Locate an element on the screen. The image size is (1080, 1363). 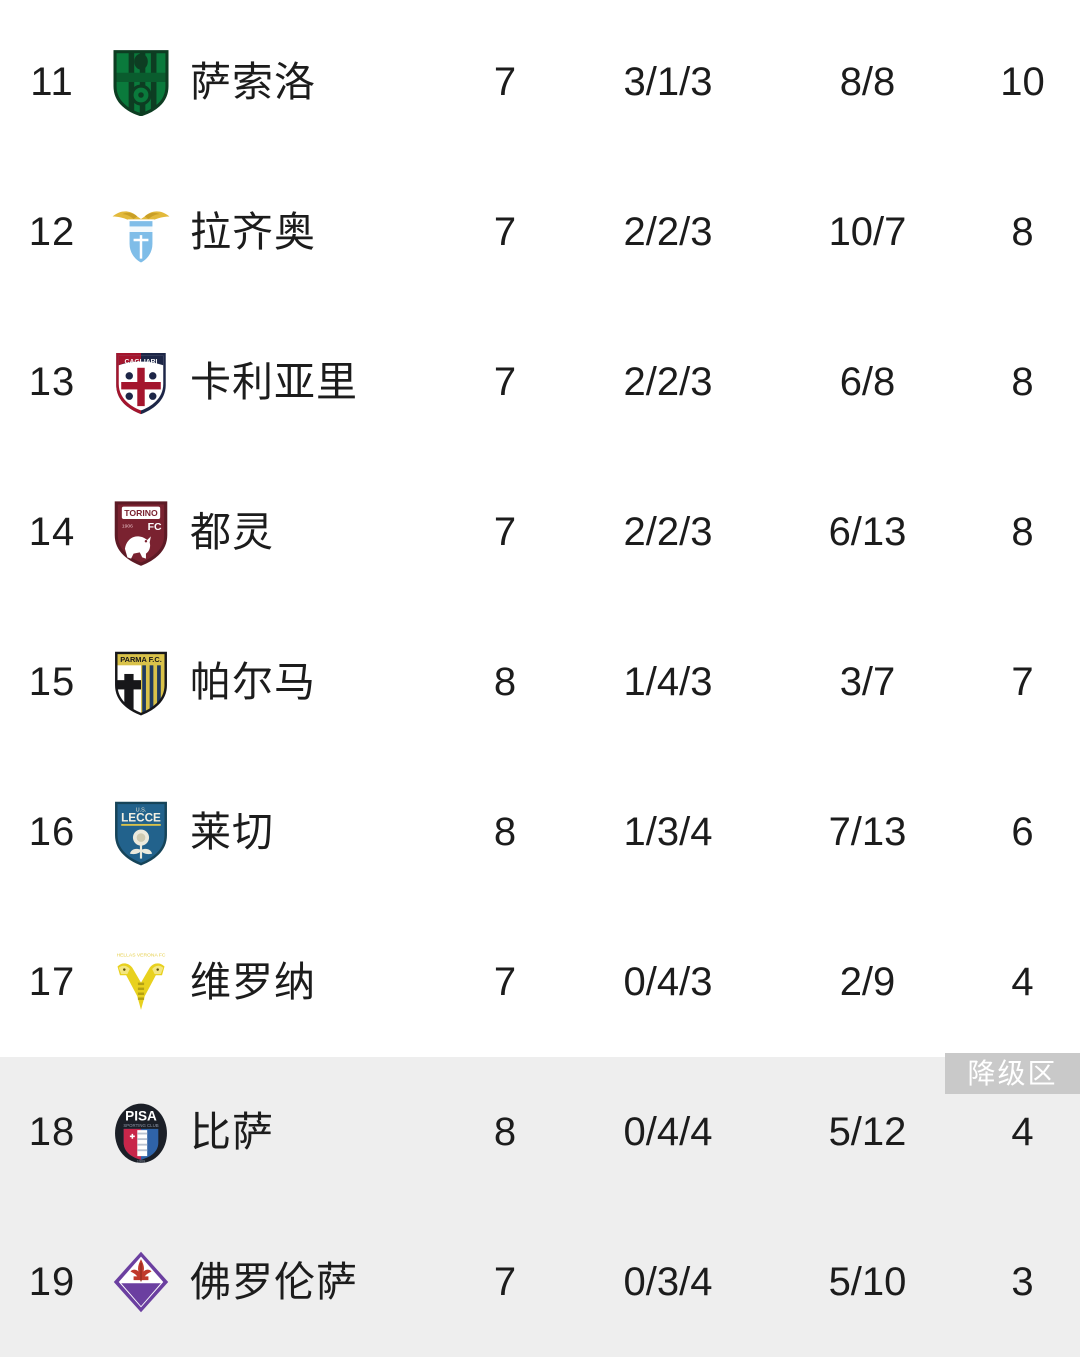
points-cell: 3 is located at coordinates (1022, 1282).